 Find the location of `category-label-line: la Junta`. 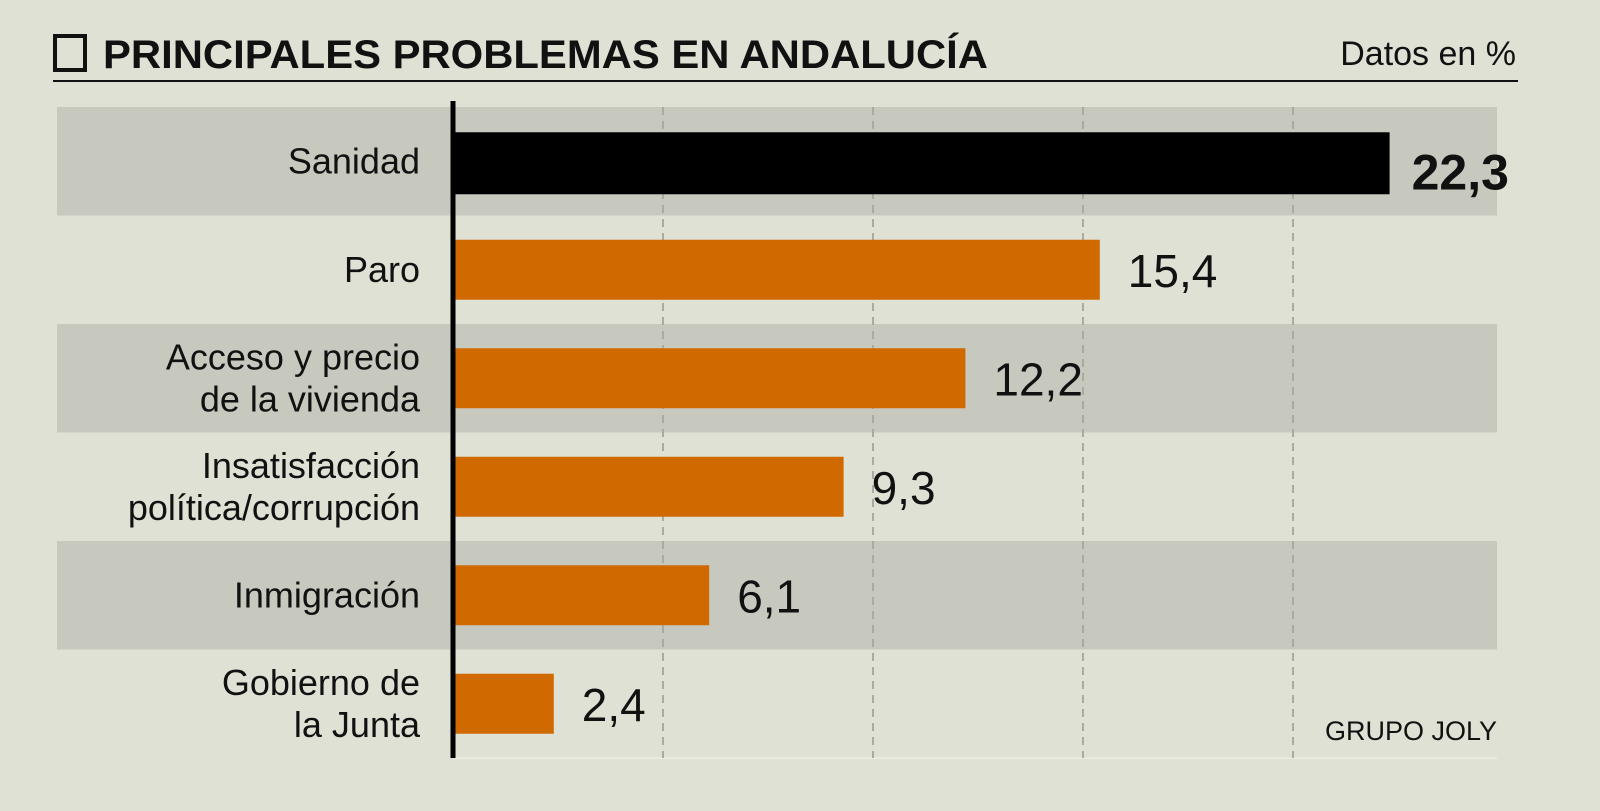

category-label-line: la Junta is located at coordinates (357, 724).